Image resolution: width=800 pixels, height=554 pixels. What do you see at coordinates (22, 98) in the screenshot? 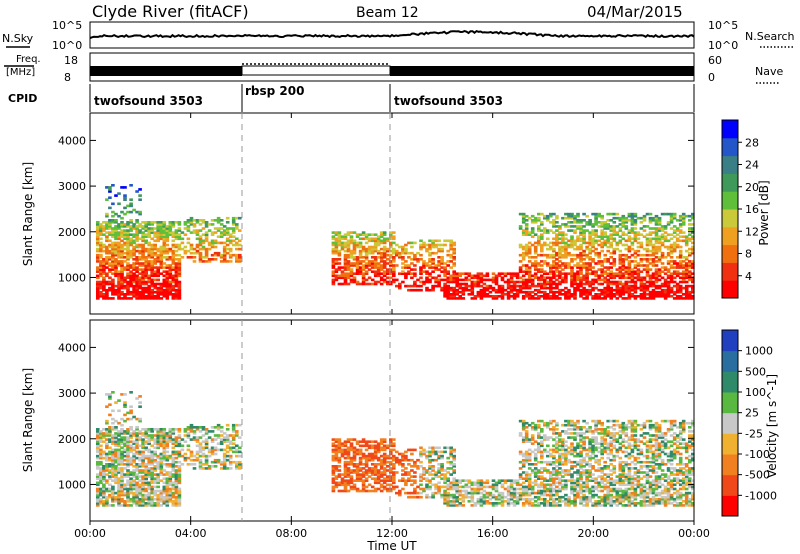
I see `cpid-label: CPID` at bounding box center [22, 98].